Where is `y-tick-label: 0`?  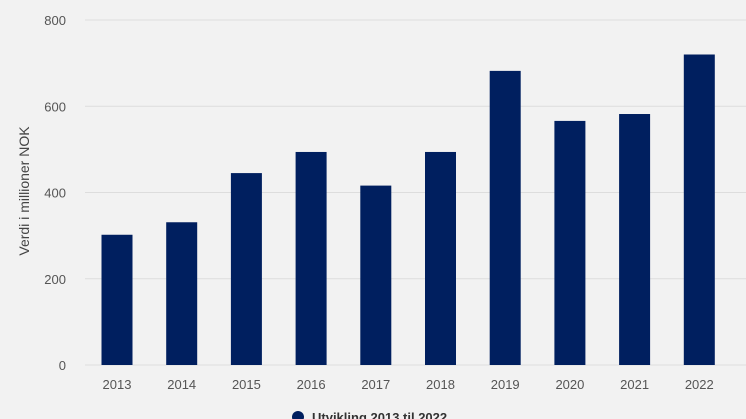 y-tick-label: 0 is located at coordinates (62, 365).